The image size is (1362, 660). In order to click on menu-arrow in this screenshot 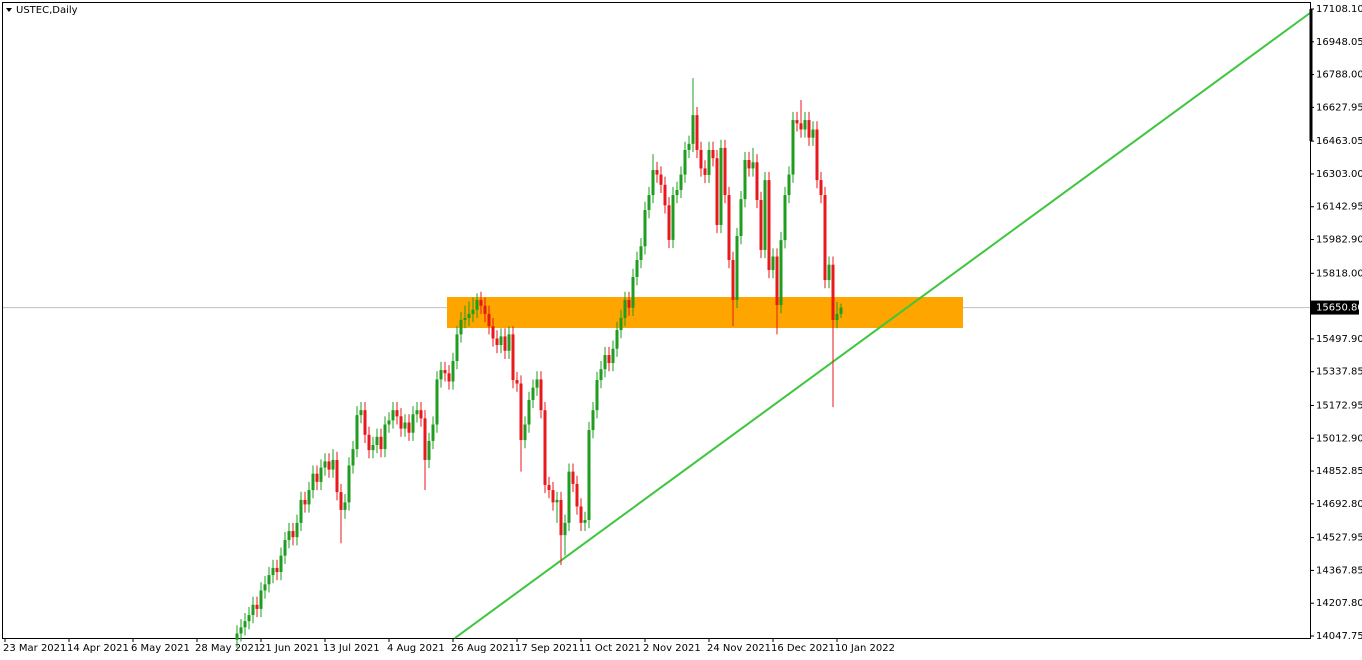, I will do `click(9, 10)`.